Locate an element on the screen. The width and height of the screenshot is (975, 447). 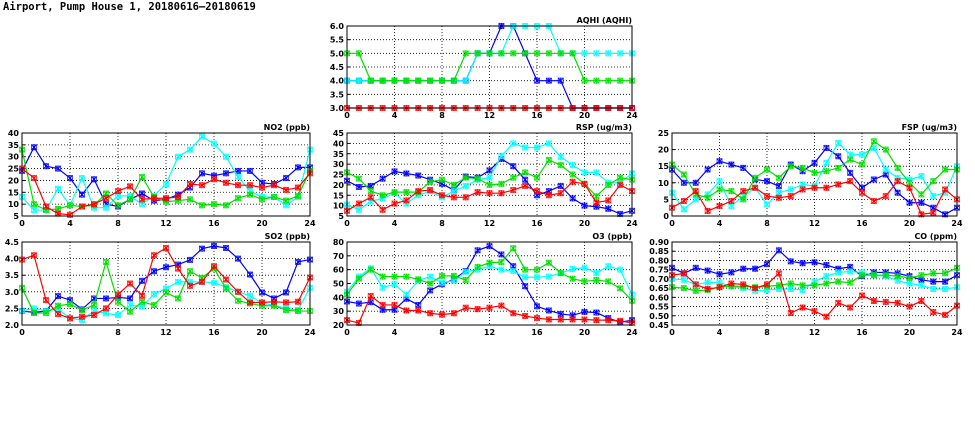
x-tick-label: 24 is located at coordinates (632, 332).